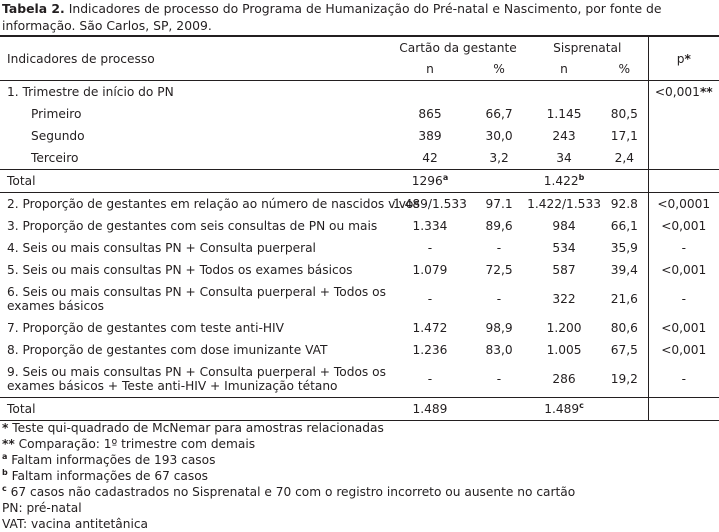 This screenshot has height=532, width=719. Describe the element at coordinates (135, 444) in the screenshot. I see `footnote-text: Comparação: 1º trimestre com demais` at that location.